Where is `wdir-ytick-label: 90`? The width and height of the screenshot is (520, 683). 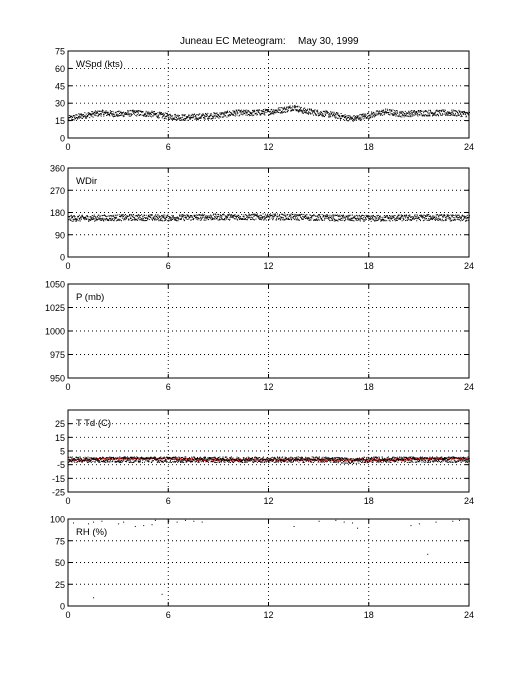
wdir-ytick-label: 90 is located at coordinates (60, 235).